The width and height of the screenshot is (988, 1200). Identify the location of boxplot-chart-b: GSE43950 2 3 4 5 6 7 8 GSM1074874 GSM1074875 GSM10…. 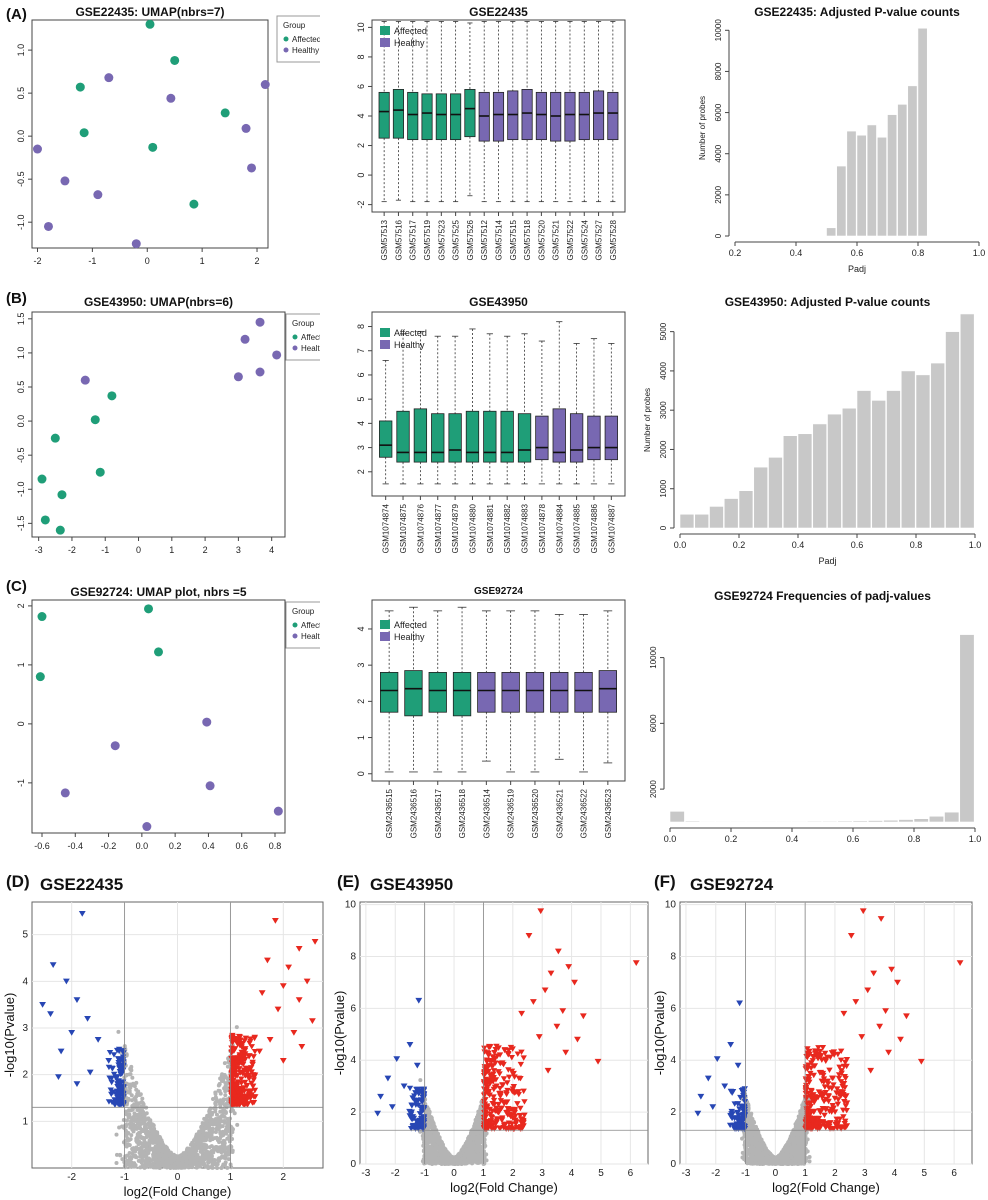
(485, 433).